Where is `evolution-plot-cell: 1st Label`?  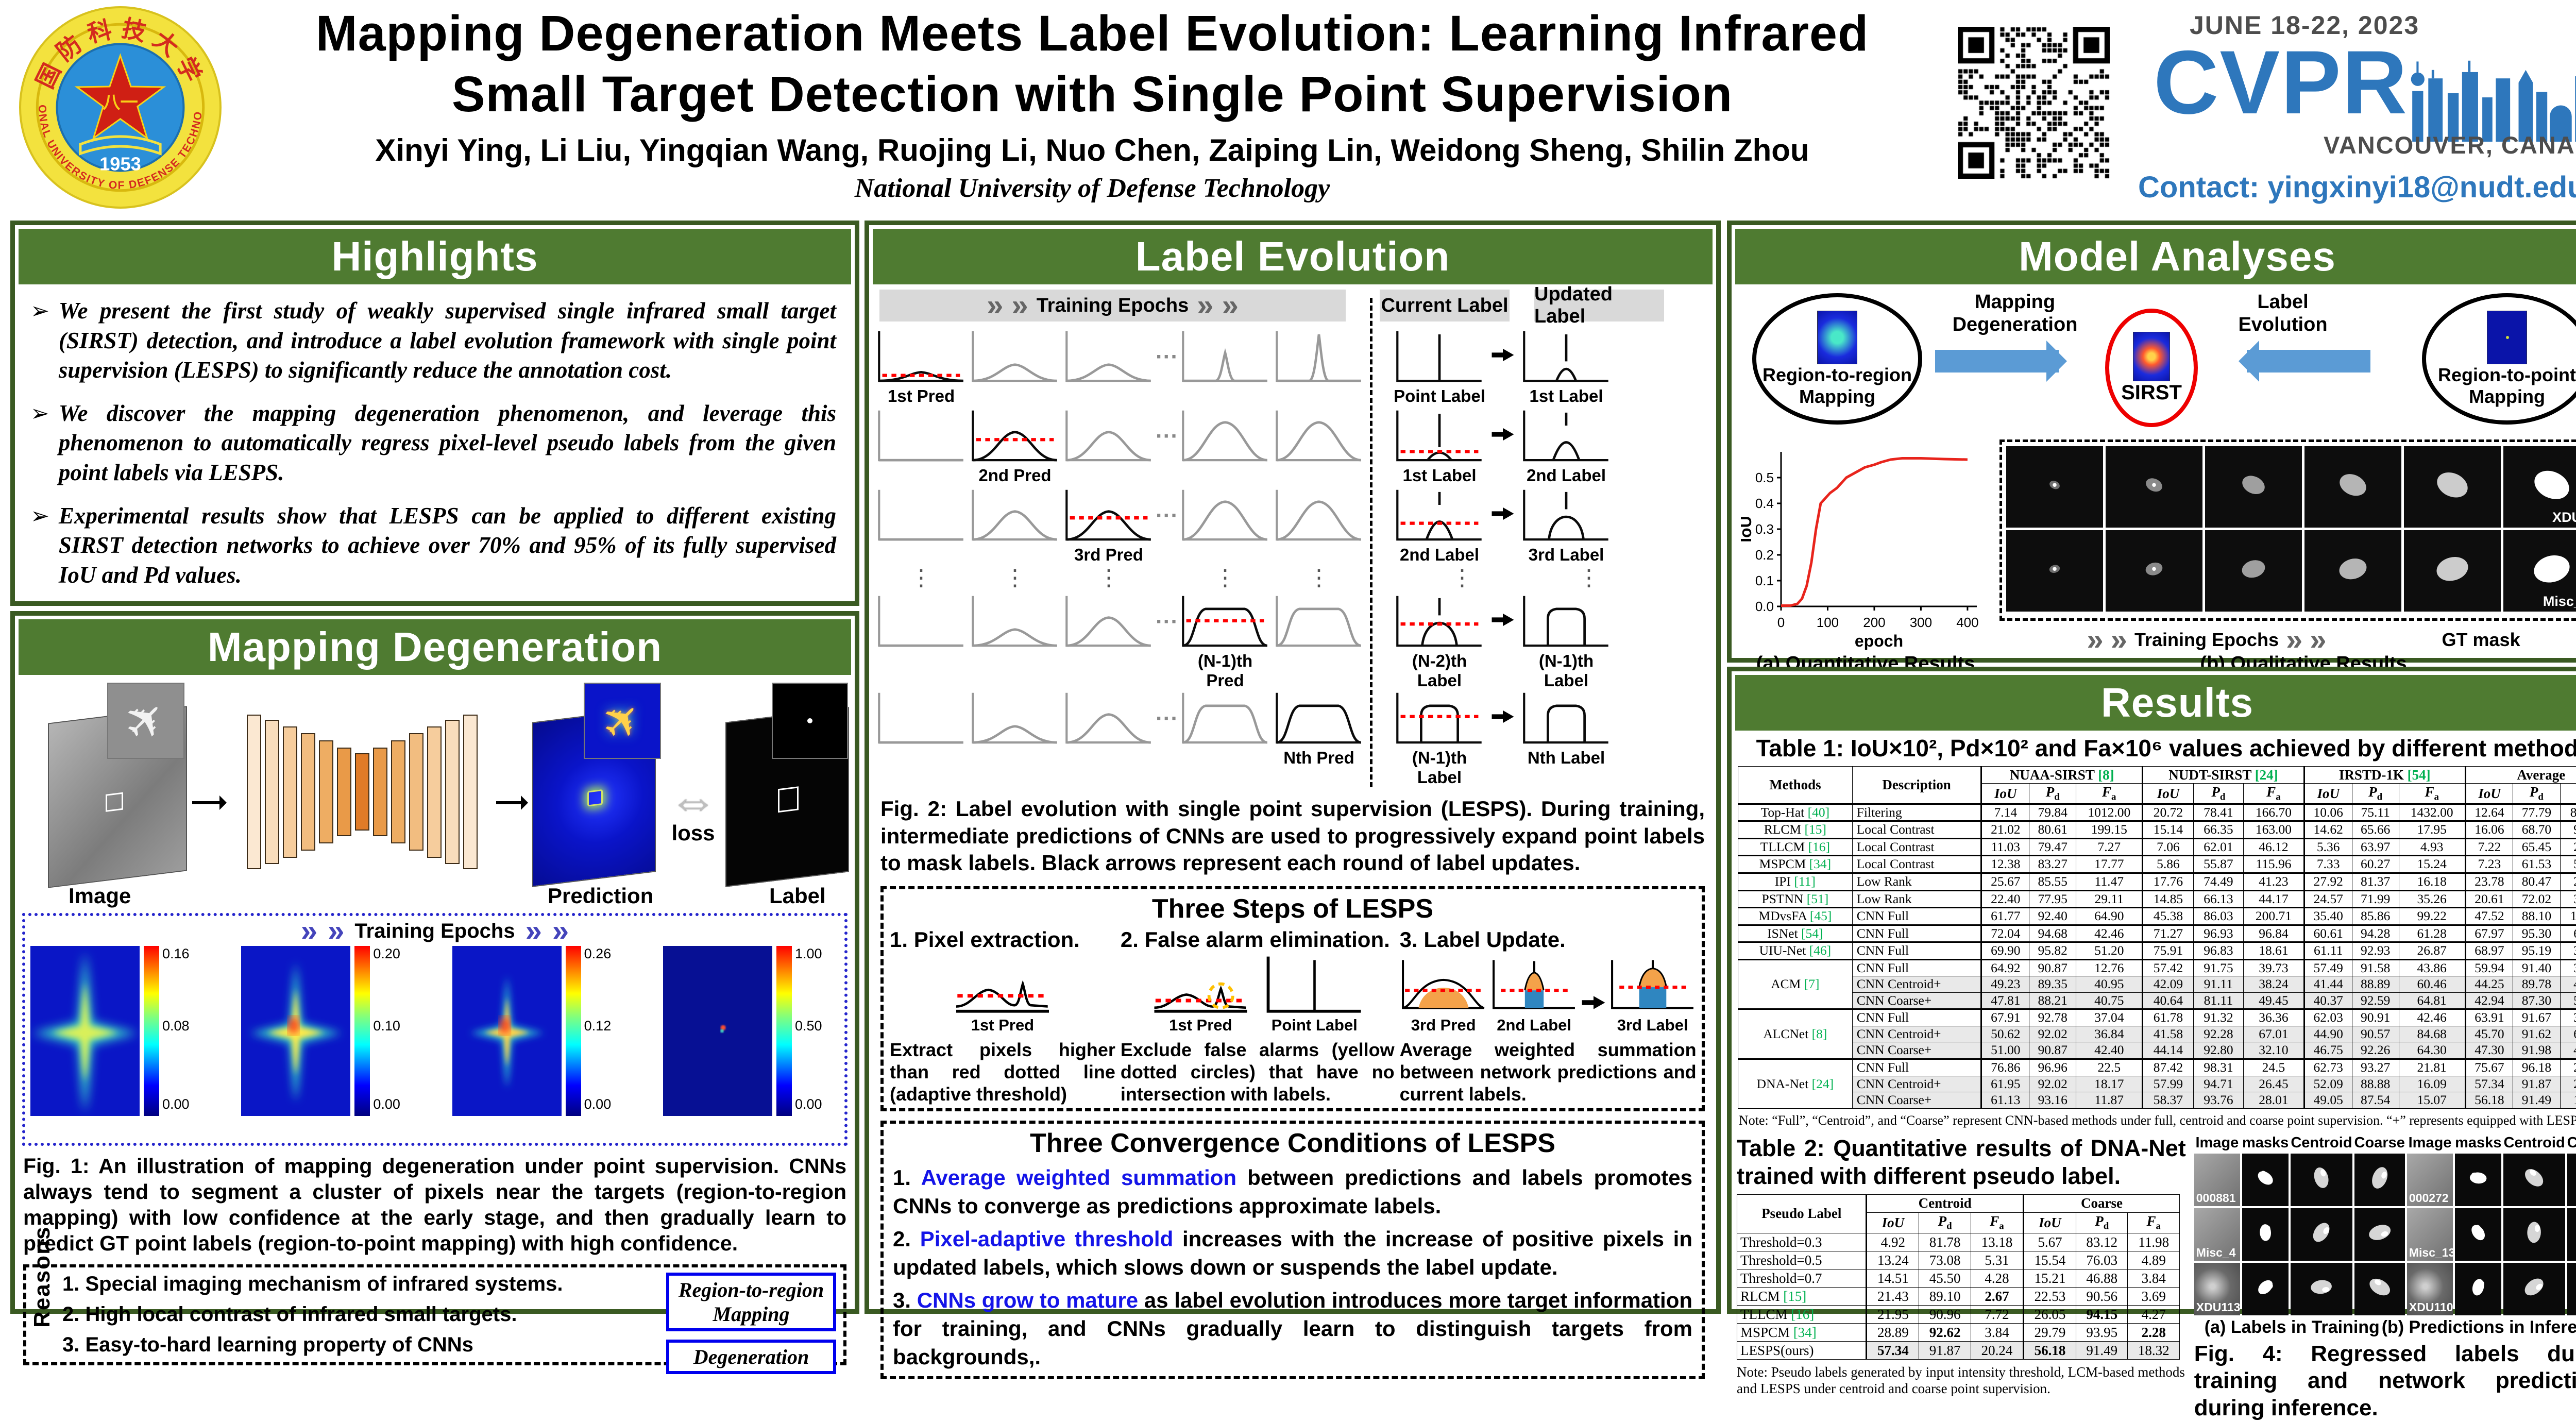 evolution-plot-cell: 1st Label is located at coordinates (1566, 368).